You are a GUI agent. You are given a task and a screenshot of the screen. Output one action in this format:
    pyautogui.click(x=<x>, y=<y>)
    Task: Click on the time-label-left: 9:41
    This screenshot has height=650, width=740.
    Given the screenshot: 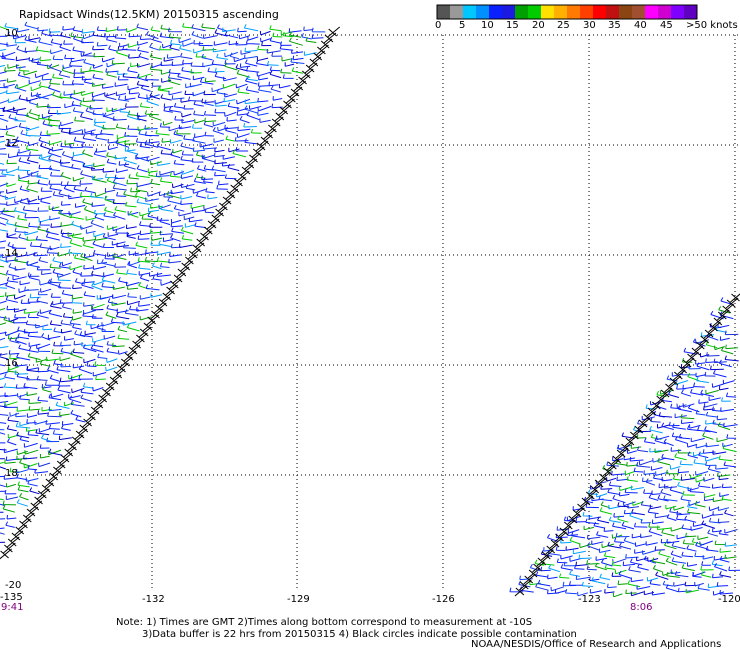 What is the action you would take?
    pyautogui.click(x=12, y=607)
    